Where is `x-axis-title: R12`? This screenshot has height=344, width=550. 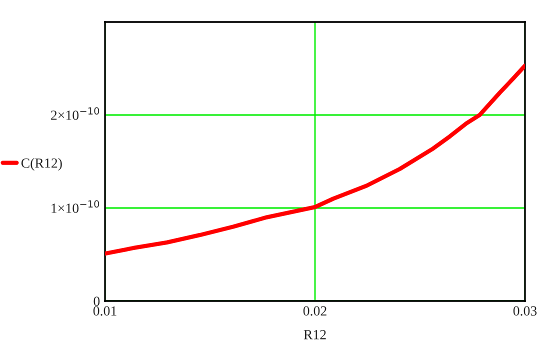
x-axis-title: R12 is located at coordinates (315, 335).